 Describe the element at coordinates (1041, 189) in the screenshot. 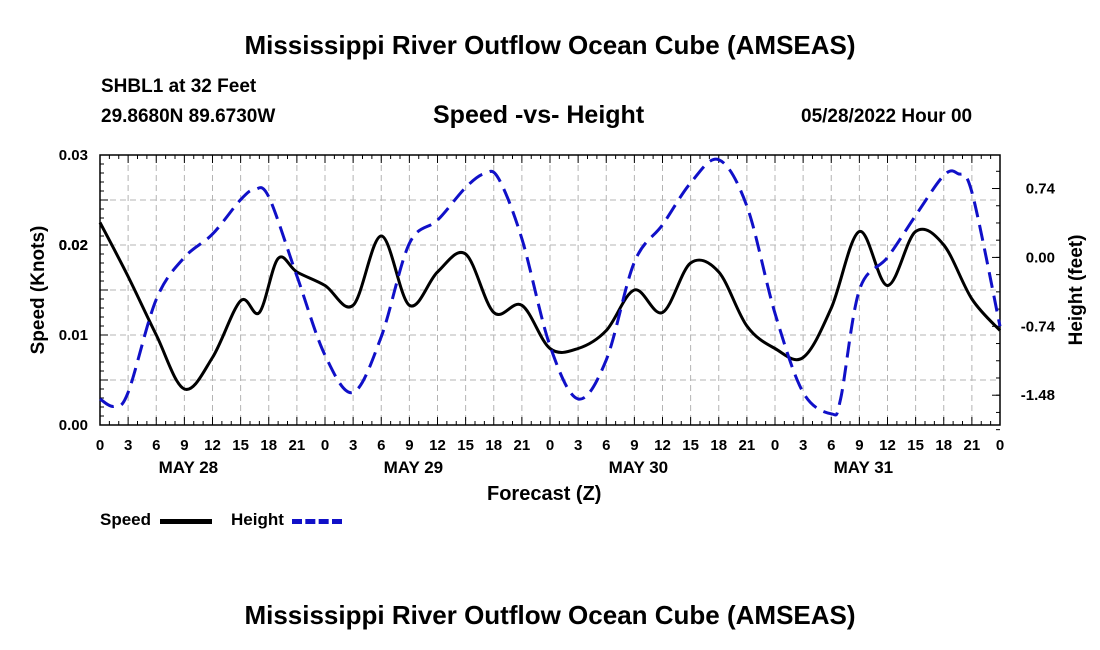

I see `y2-tick-label: 0.74` at that location.